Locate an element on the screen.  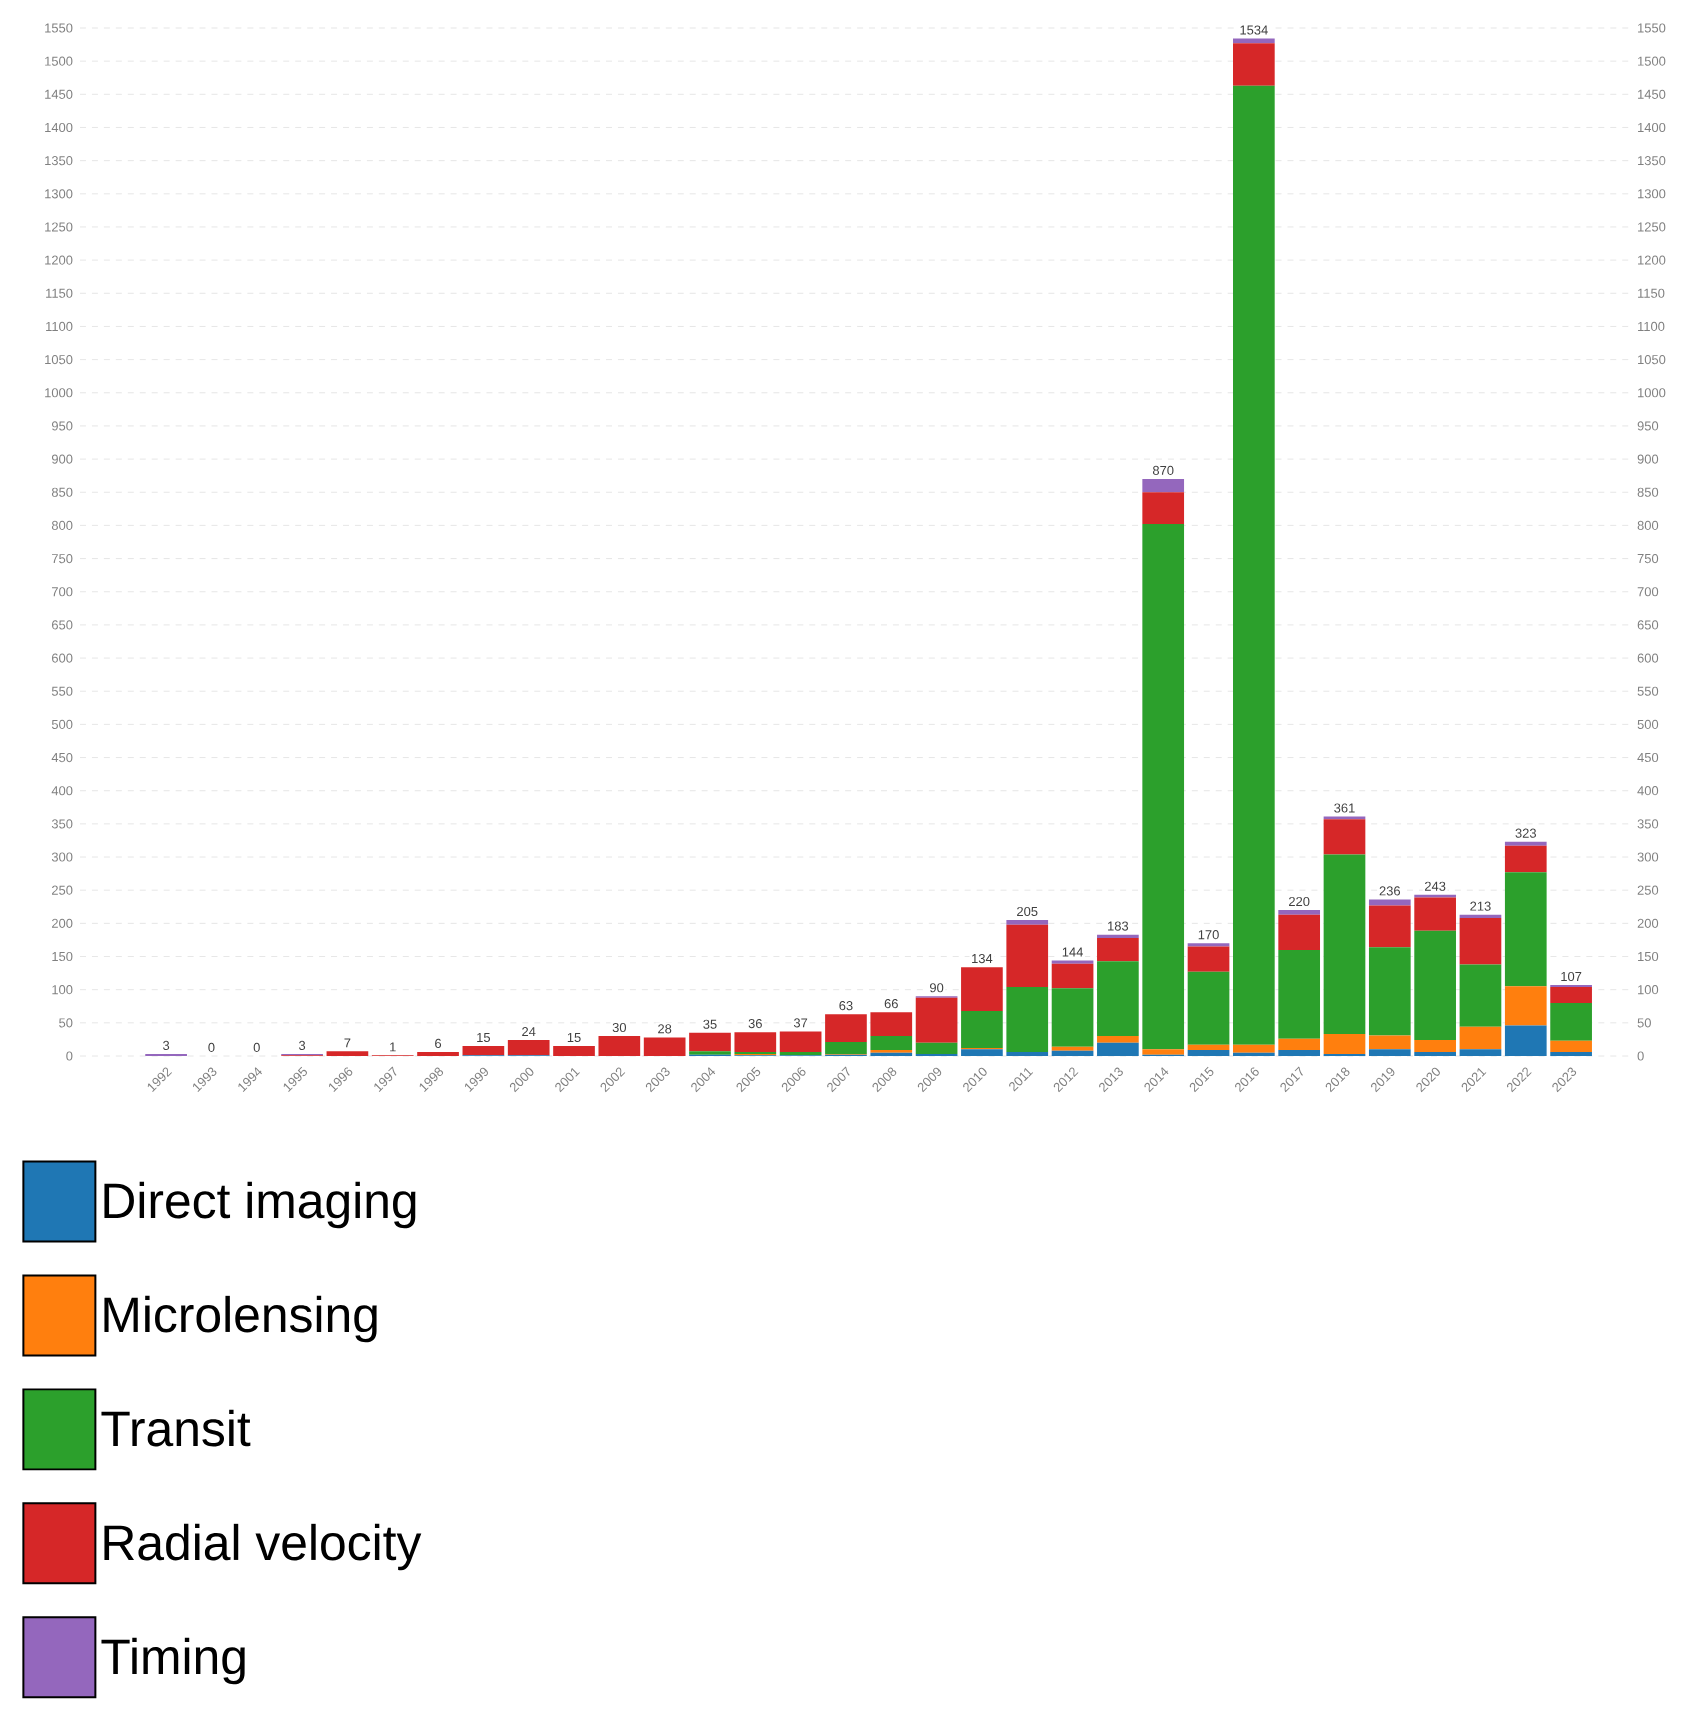
legend-label: Transit is located at coordinates (176, 1428).